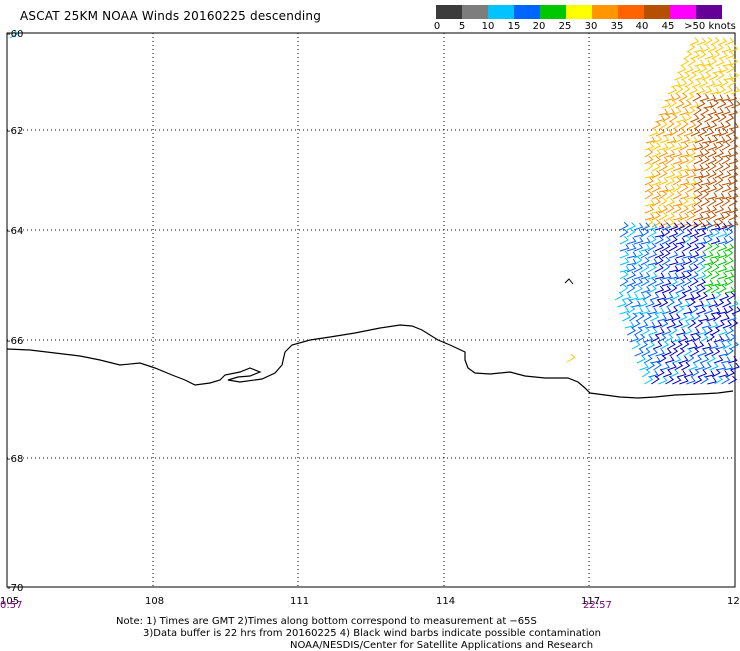  Describe the element at coordinates (569, 281) in the screenshot. I see `island-outline` at that location.